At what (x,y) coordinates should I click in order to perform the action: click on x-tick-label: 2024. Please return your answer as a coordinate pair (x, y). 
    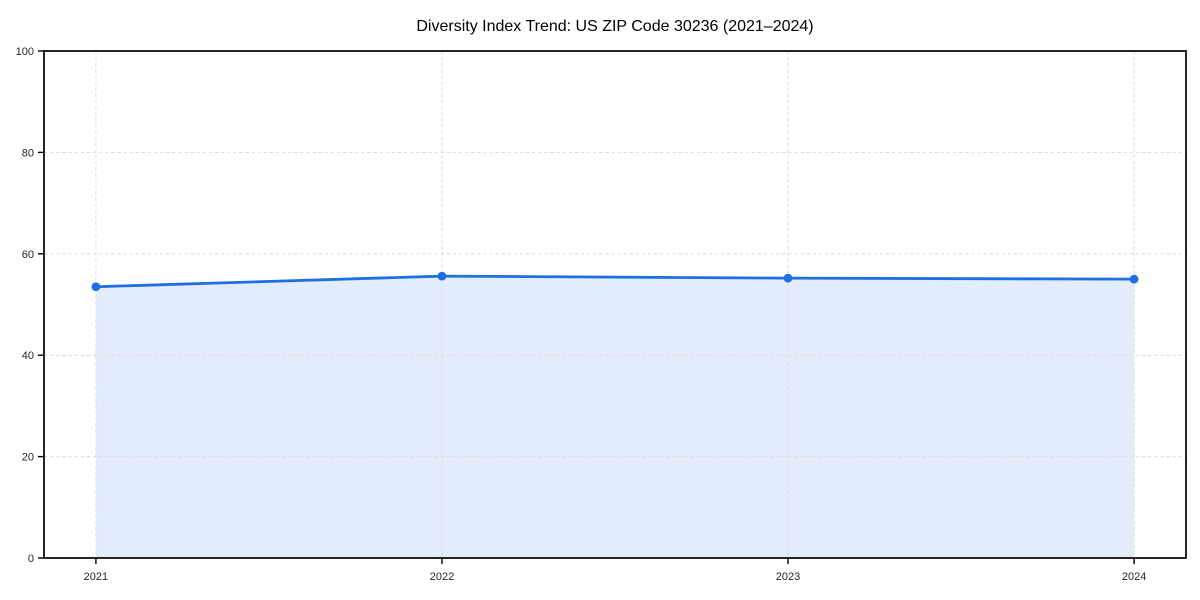
    Looking at the image, I should click on (1134, 577).